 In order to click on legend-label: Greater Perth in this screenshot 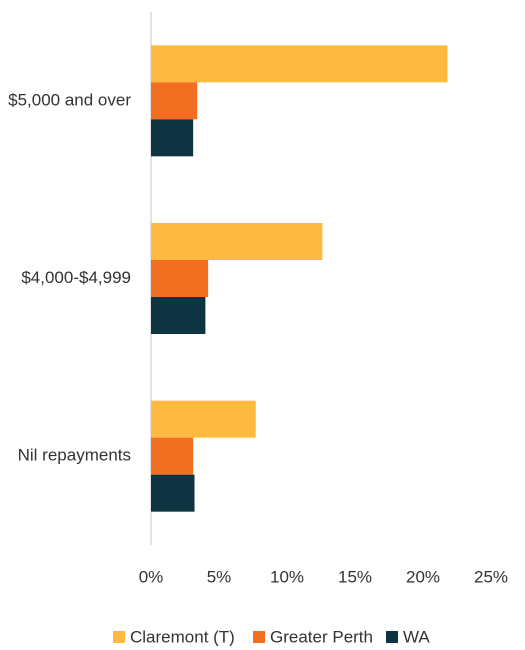, I will do `click(321, 636)`.